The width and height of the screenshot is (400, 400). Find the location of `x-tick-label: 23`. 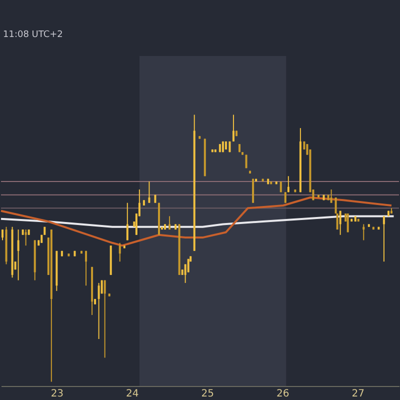

x-tick-label: 23 is located at coordinates (57, 394).